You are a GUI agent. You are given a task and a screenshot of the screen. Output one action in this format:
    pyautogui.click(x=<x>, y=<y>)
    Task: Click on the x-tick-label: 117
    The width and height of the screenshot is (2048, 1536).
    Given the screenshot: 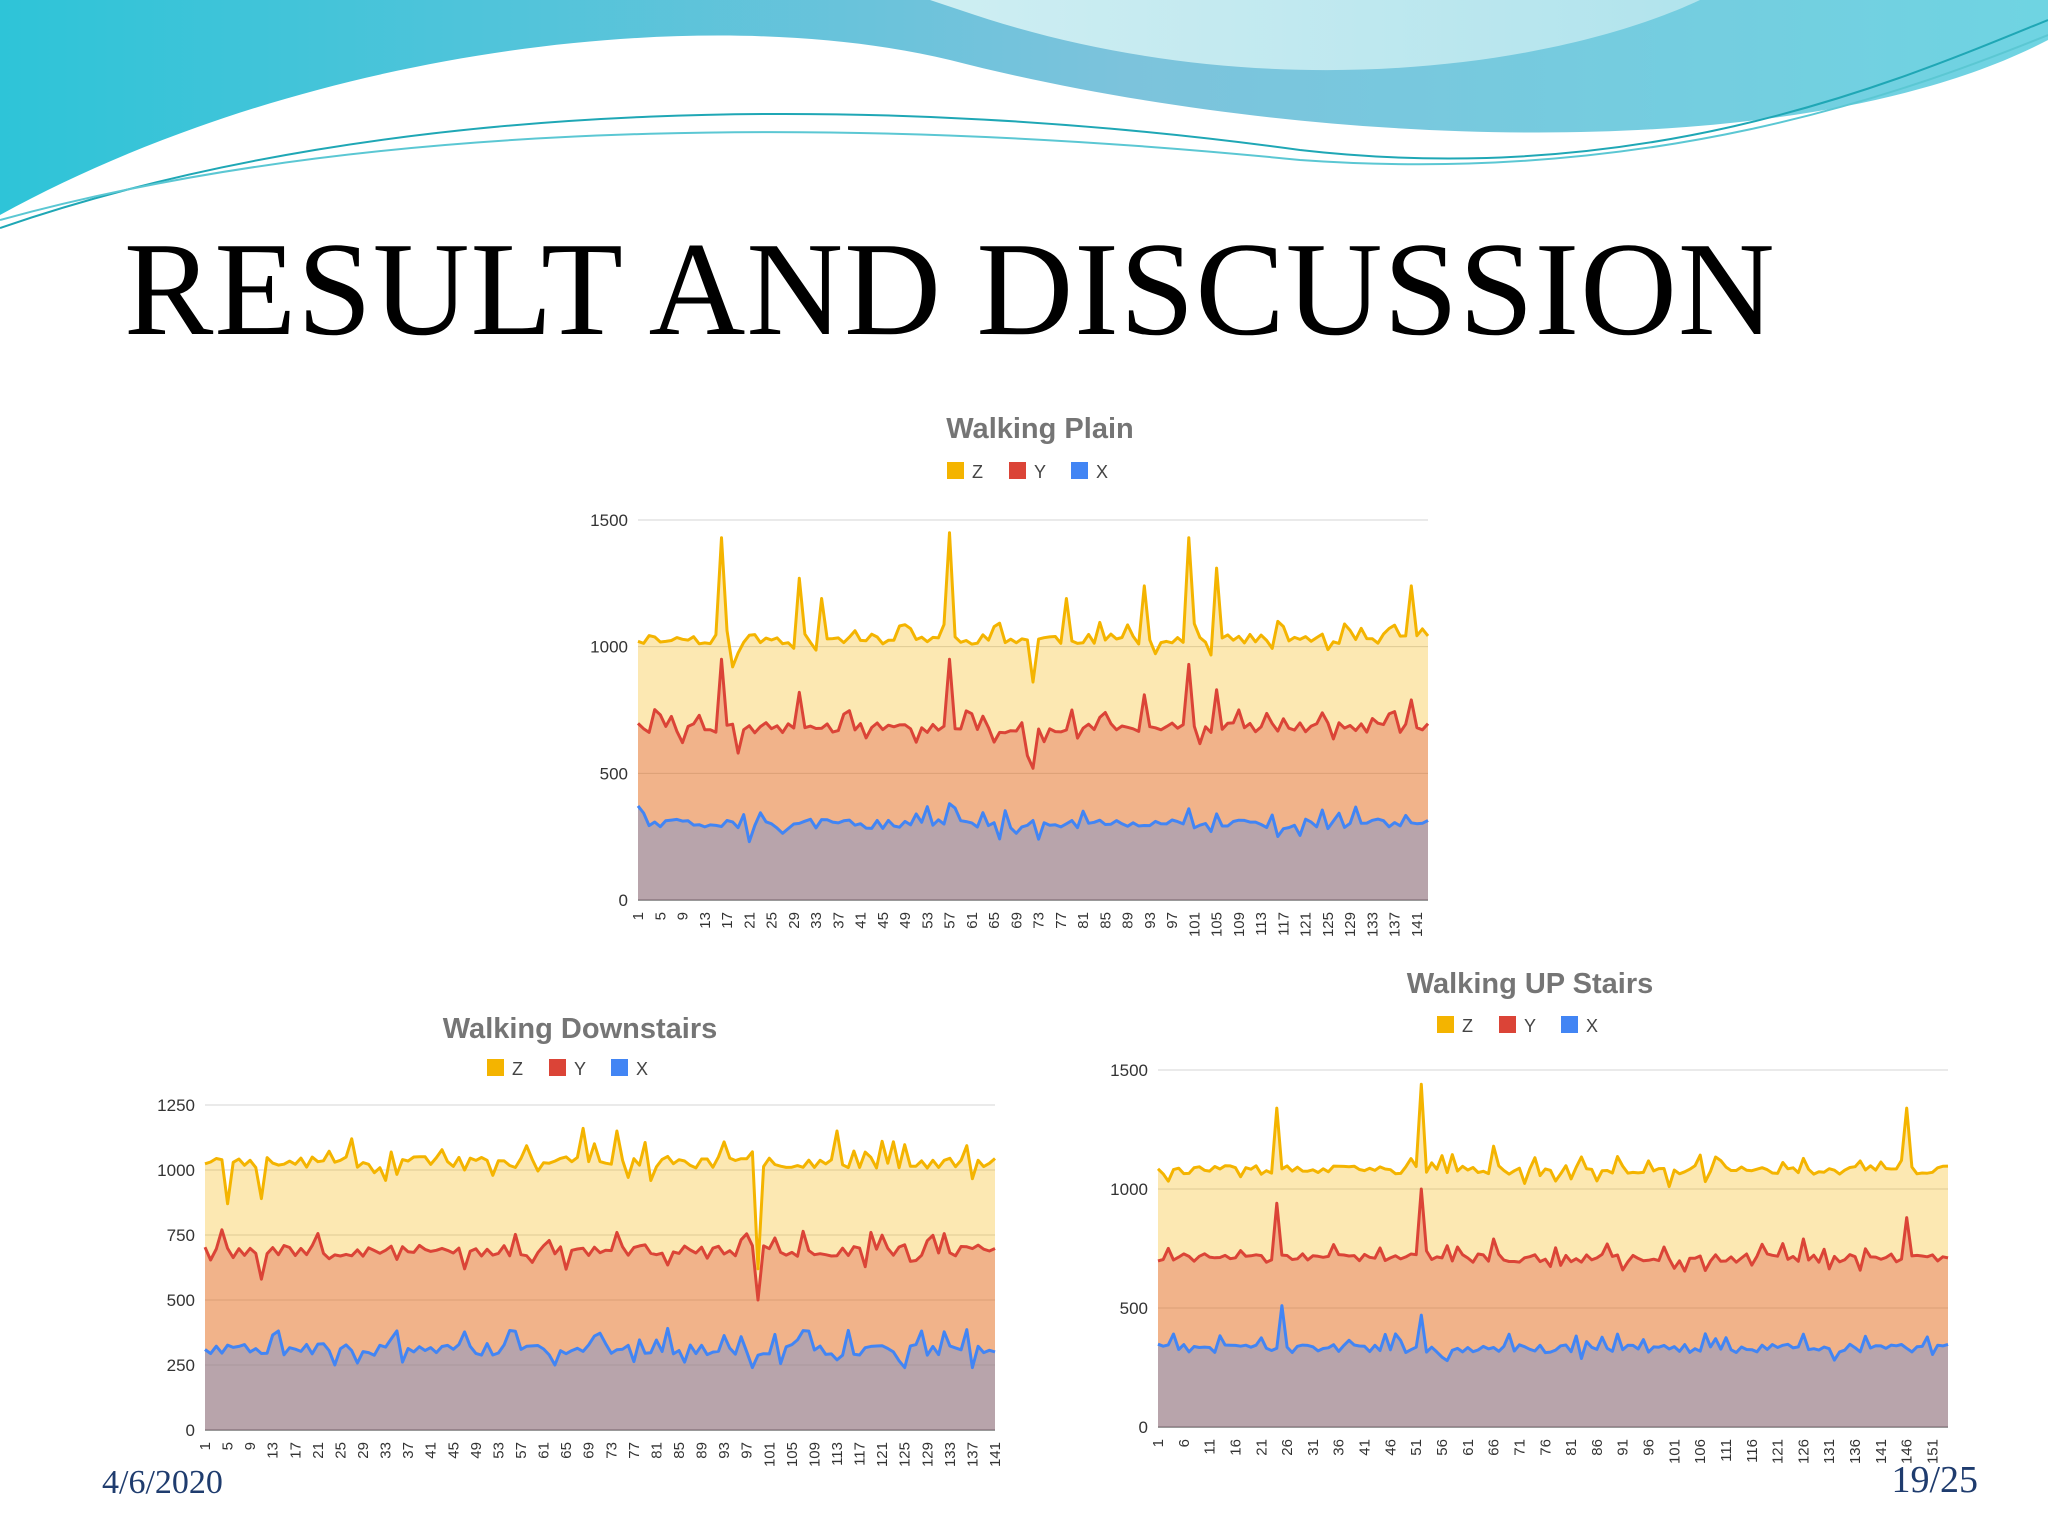 What is the action you would take?
    pyautogui.click(x=860, y=1454)
    